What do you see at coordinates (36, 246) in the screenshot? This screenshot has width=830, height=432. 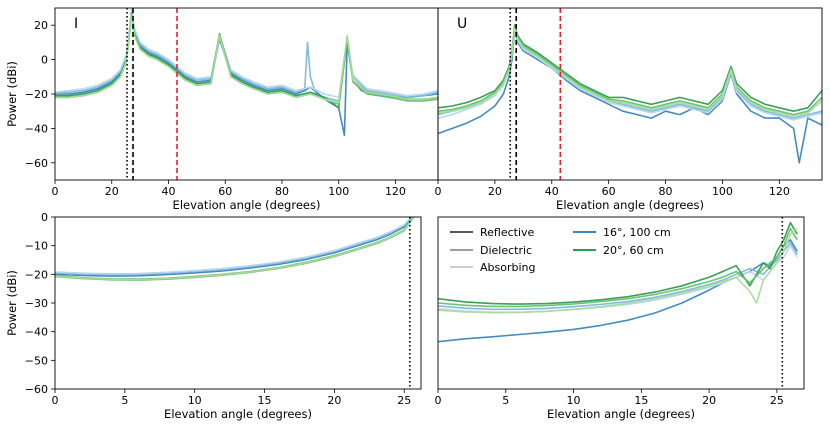 I see `y-tick-label: −10` at bounding box center [36, 246].